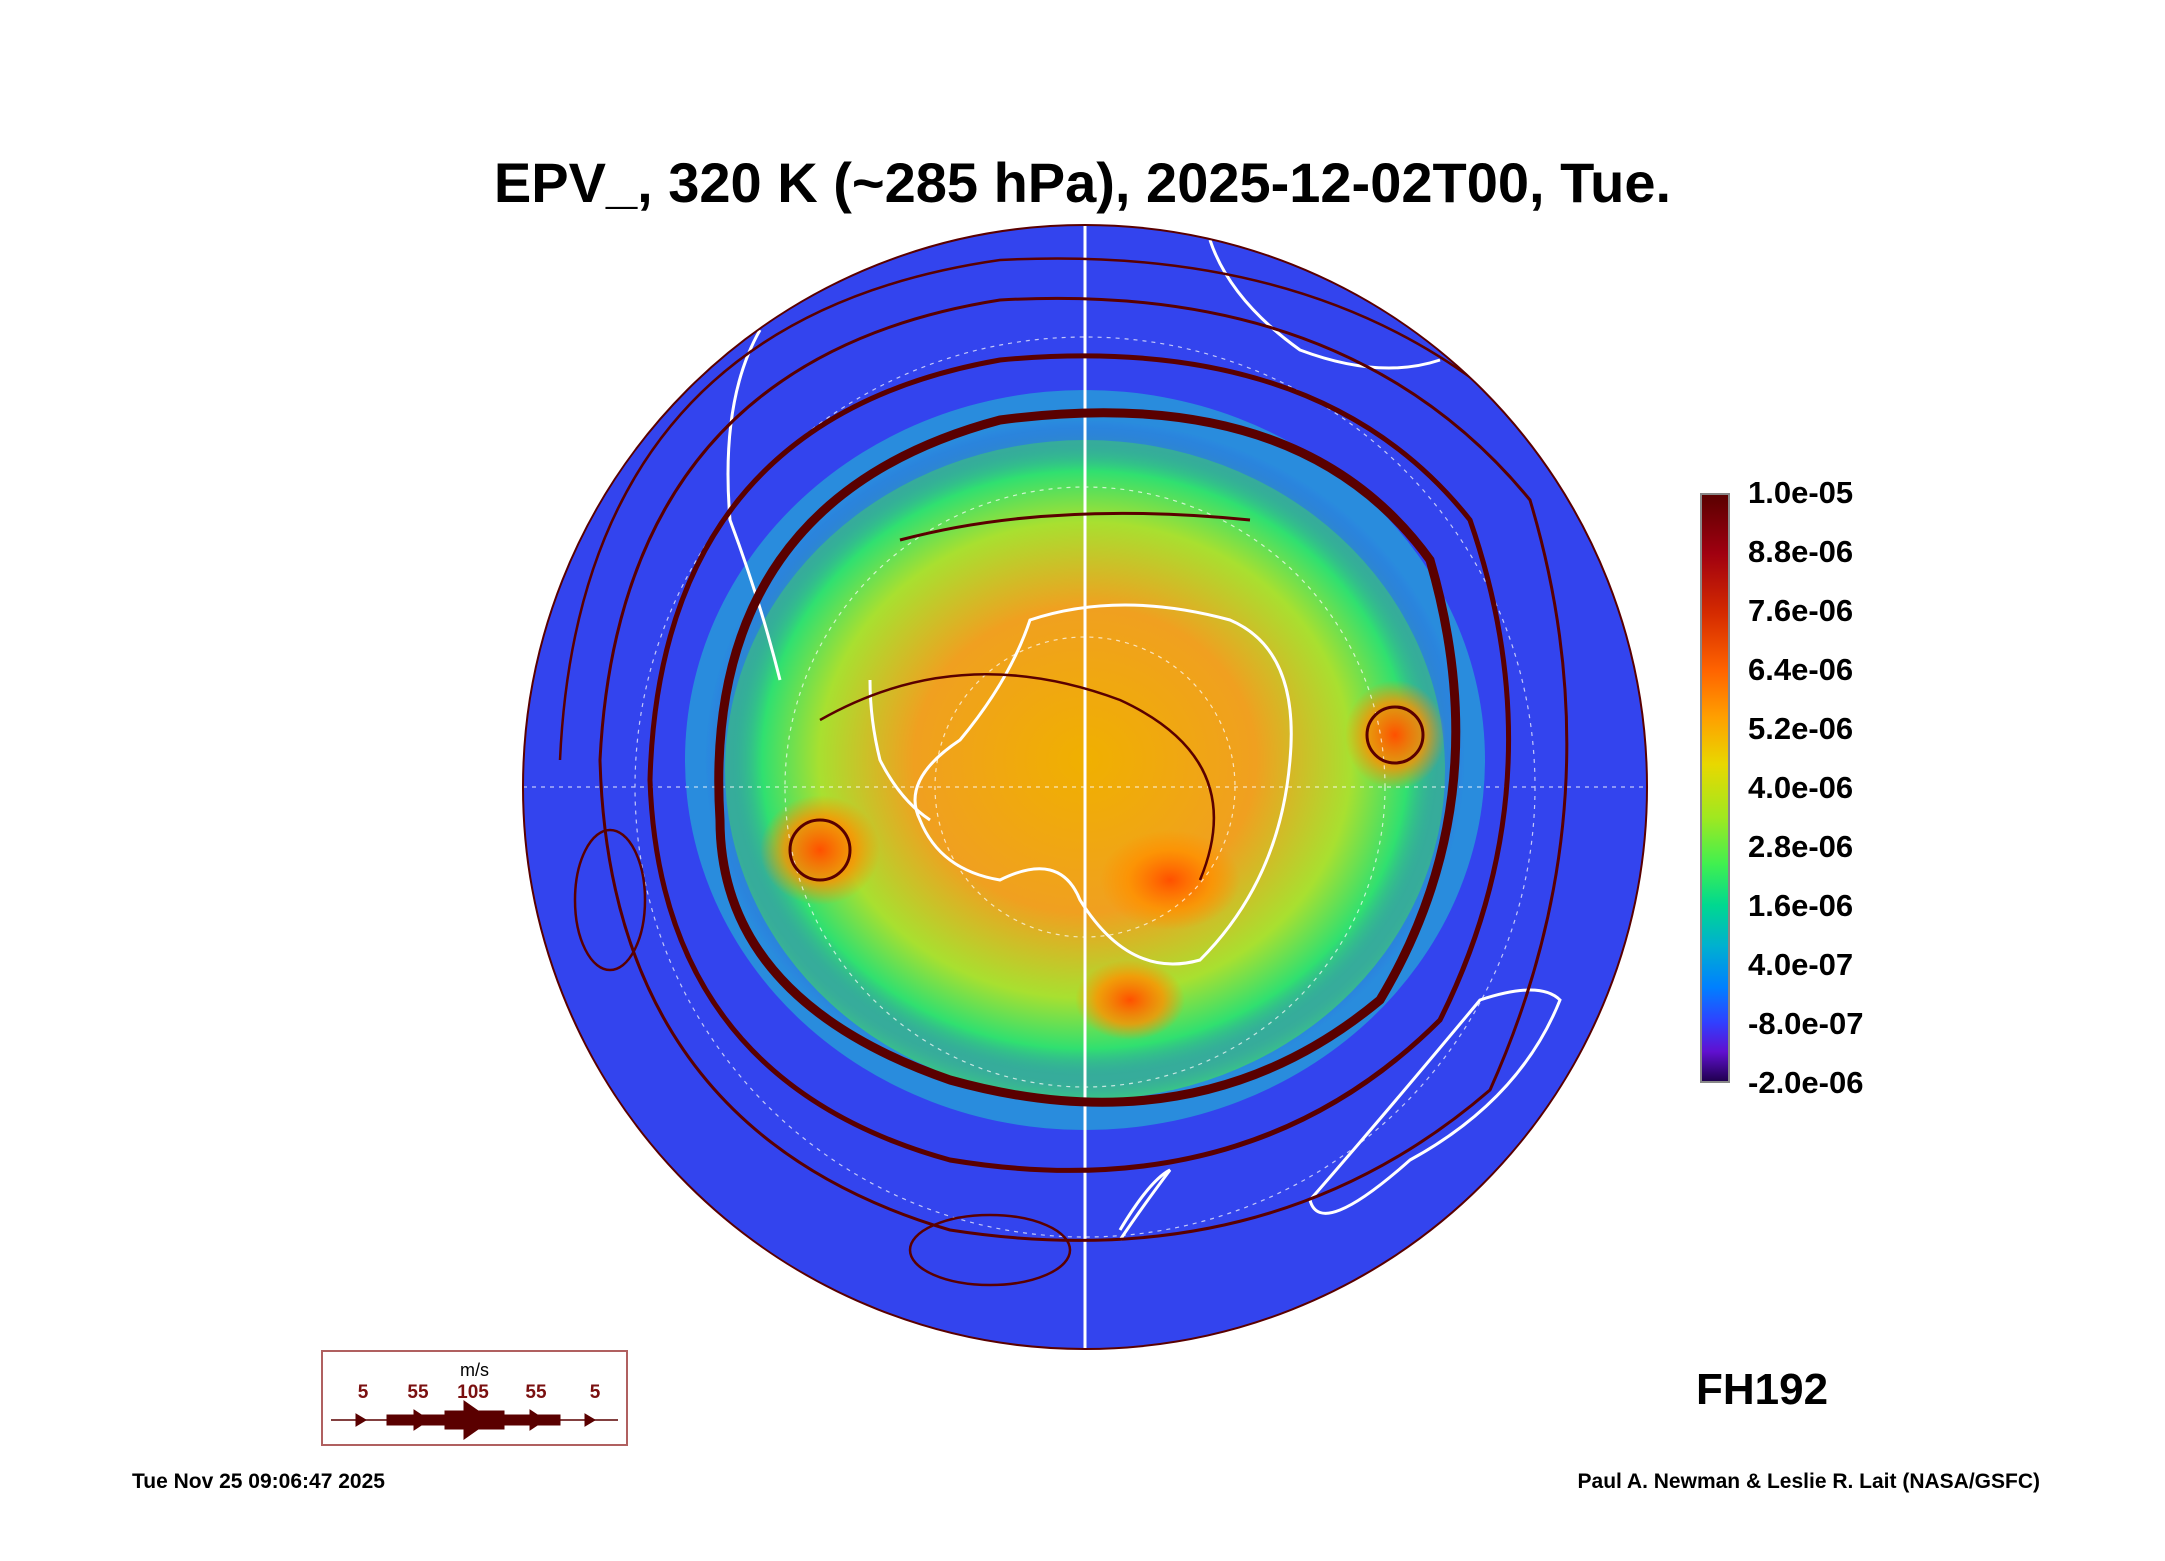 The image size is (2165, 1561). Describe the element at coordinates (1801, 492) in the screenshot. I see `colorbar-label: 1.0e-05` at that location.